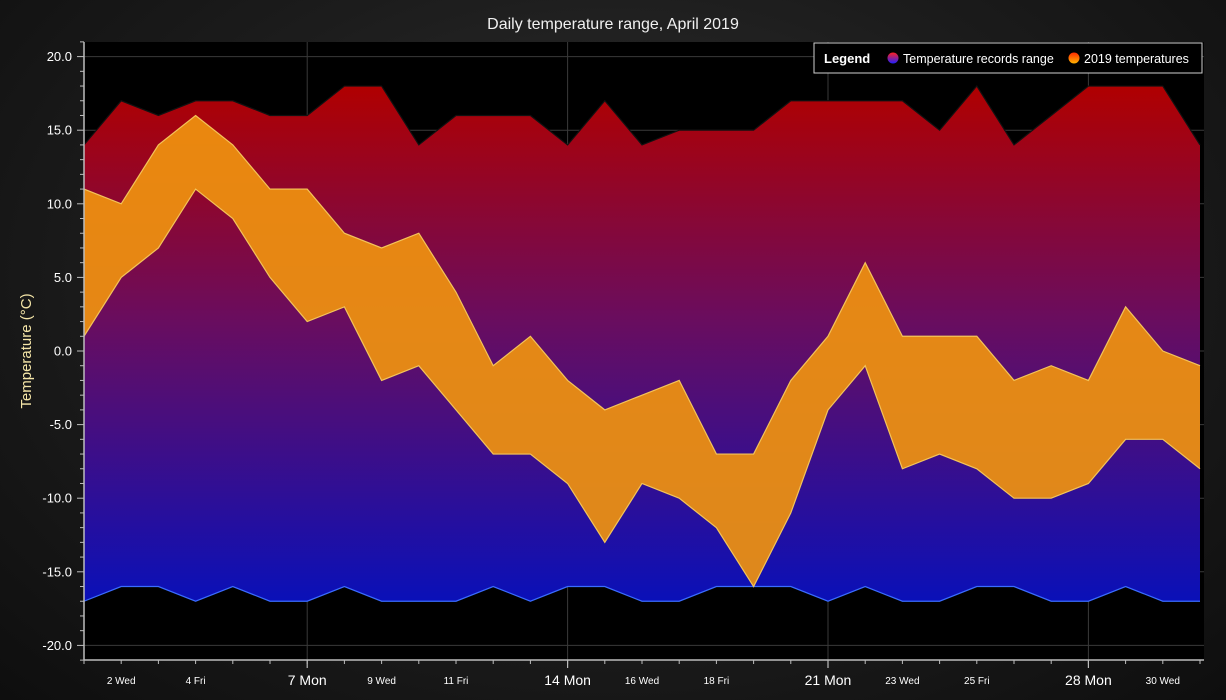  I want to click on x-minor-tick-label: 16 Wed, so click(642, 681).